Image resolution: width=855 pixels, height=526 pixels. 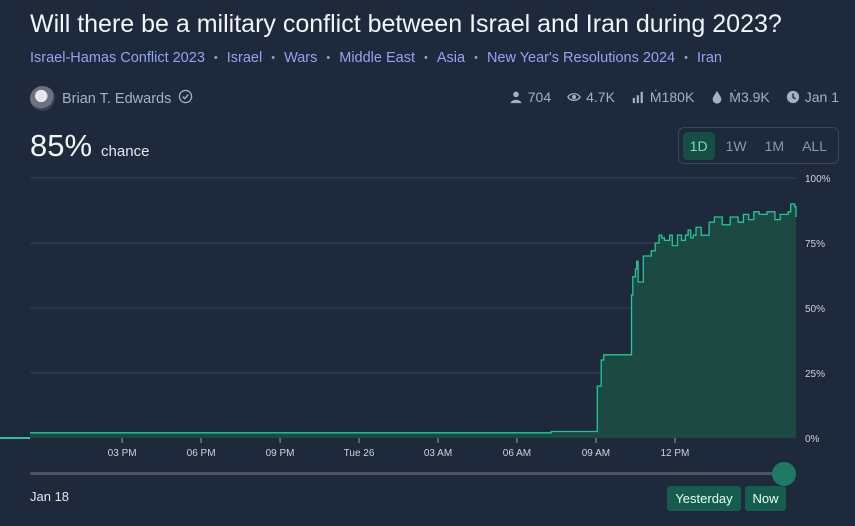 What do you see at coordinates (704, 498) in the screenshot?
I see `yesterday-button: Yesterday` at bounding box center [704, 498].